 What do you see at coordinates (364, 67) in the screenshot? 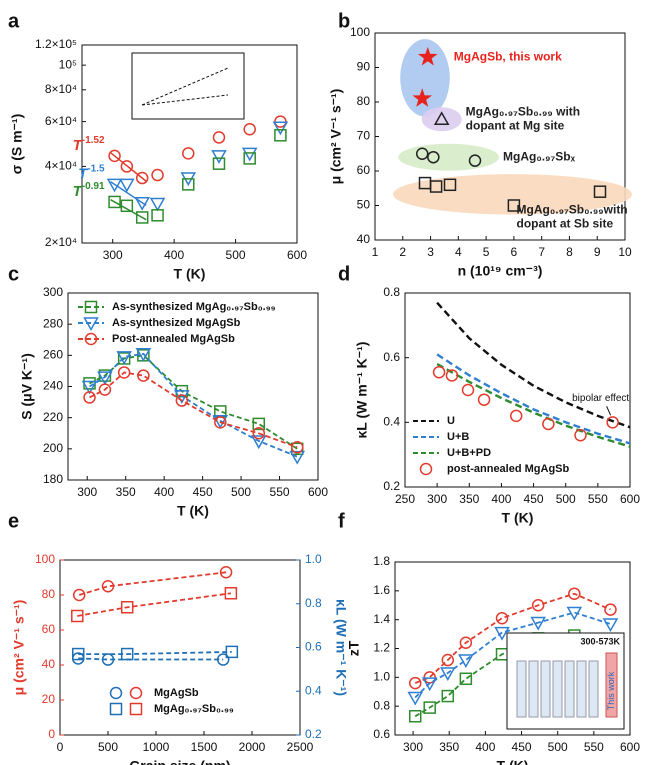
I see `y-tick-label: 90` at bounding box center [364, 67].